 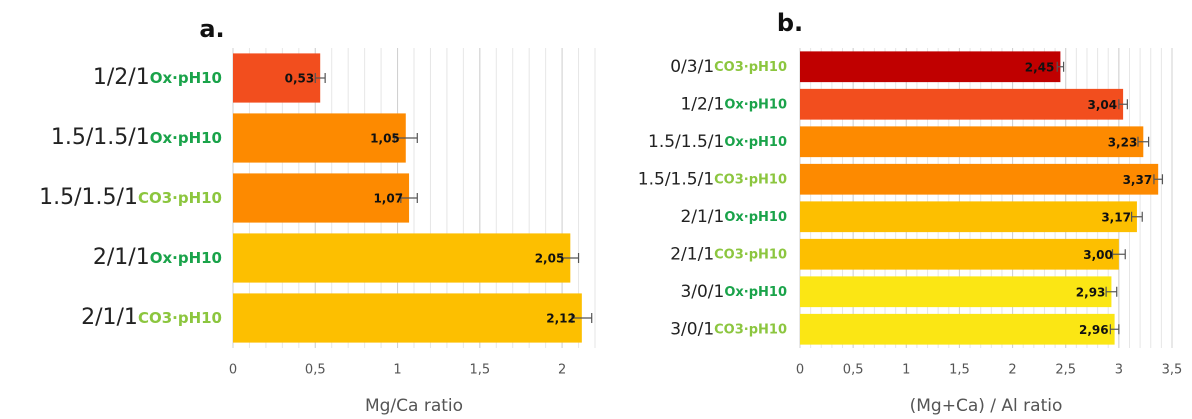 I want to click on value-label: 3,23, so click(x=1123, y=142).